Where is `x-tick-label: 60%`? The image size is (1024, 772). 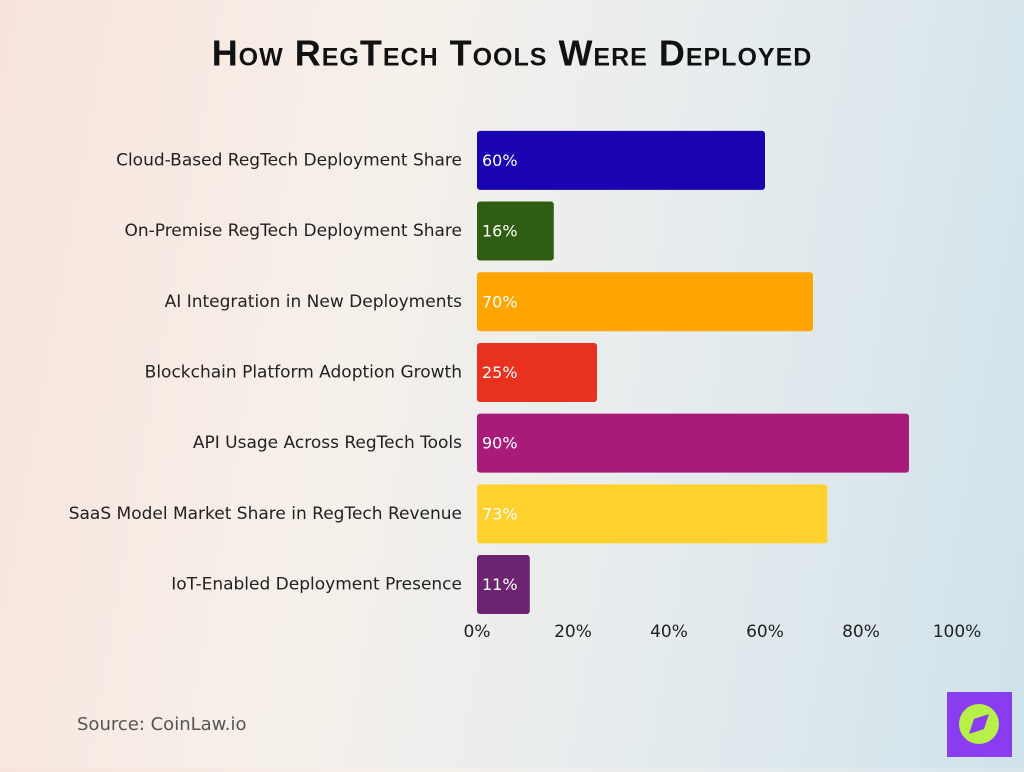
x-tick-label: 60% is located at coordinates (765, 632).